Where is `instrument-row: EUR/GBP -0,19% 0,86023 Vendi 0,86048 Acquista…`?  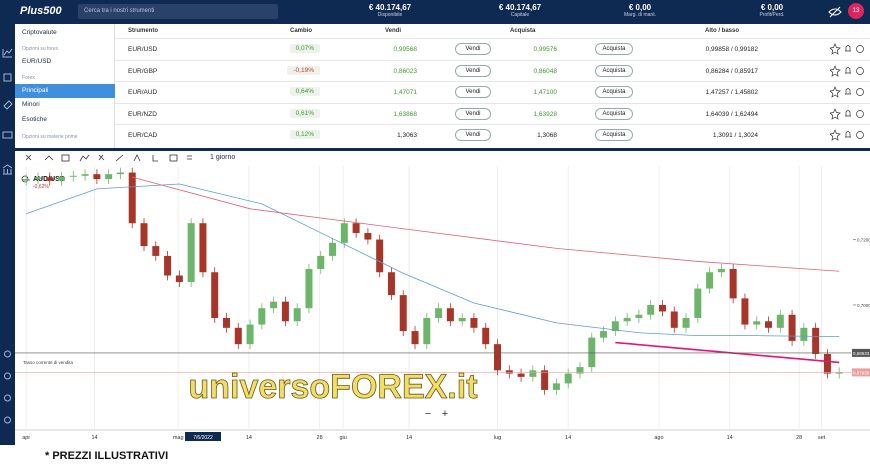 instrument-row: EUR/GBP -0,19% 0,86023 Vendi 0,86048 Acquista… is located at coordinates (492, 70).